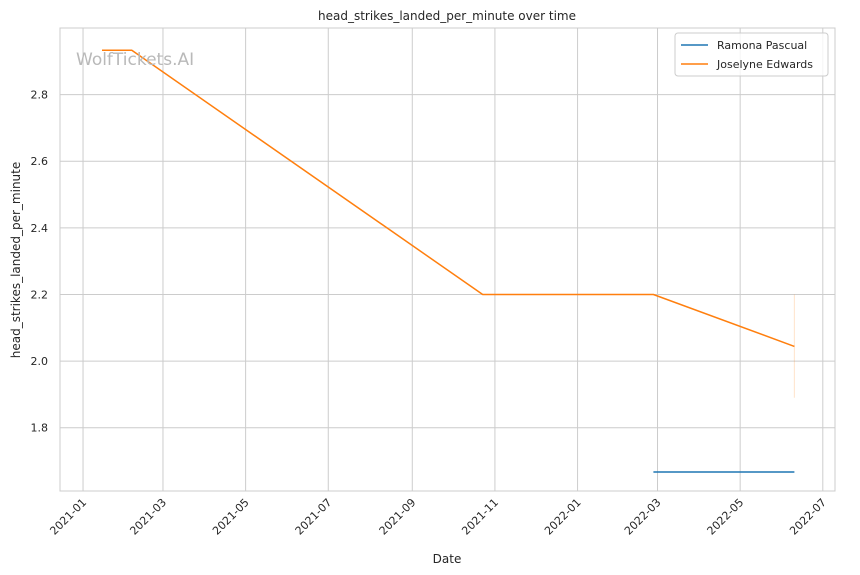  I want to click on x-tick-label: 2022-07, so click(808, 517).